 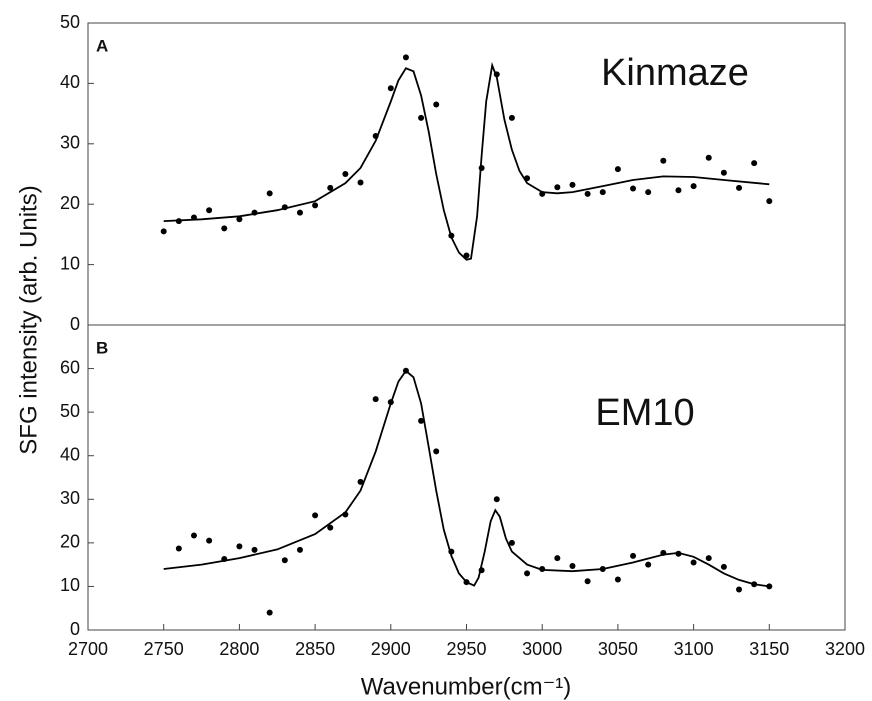 What do you see at coordinates (88, 649) in the screenshot?
I see `x-tick-label: 2700` at bounding box center [88, 649].